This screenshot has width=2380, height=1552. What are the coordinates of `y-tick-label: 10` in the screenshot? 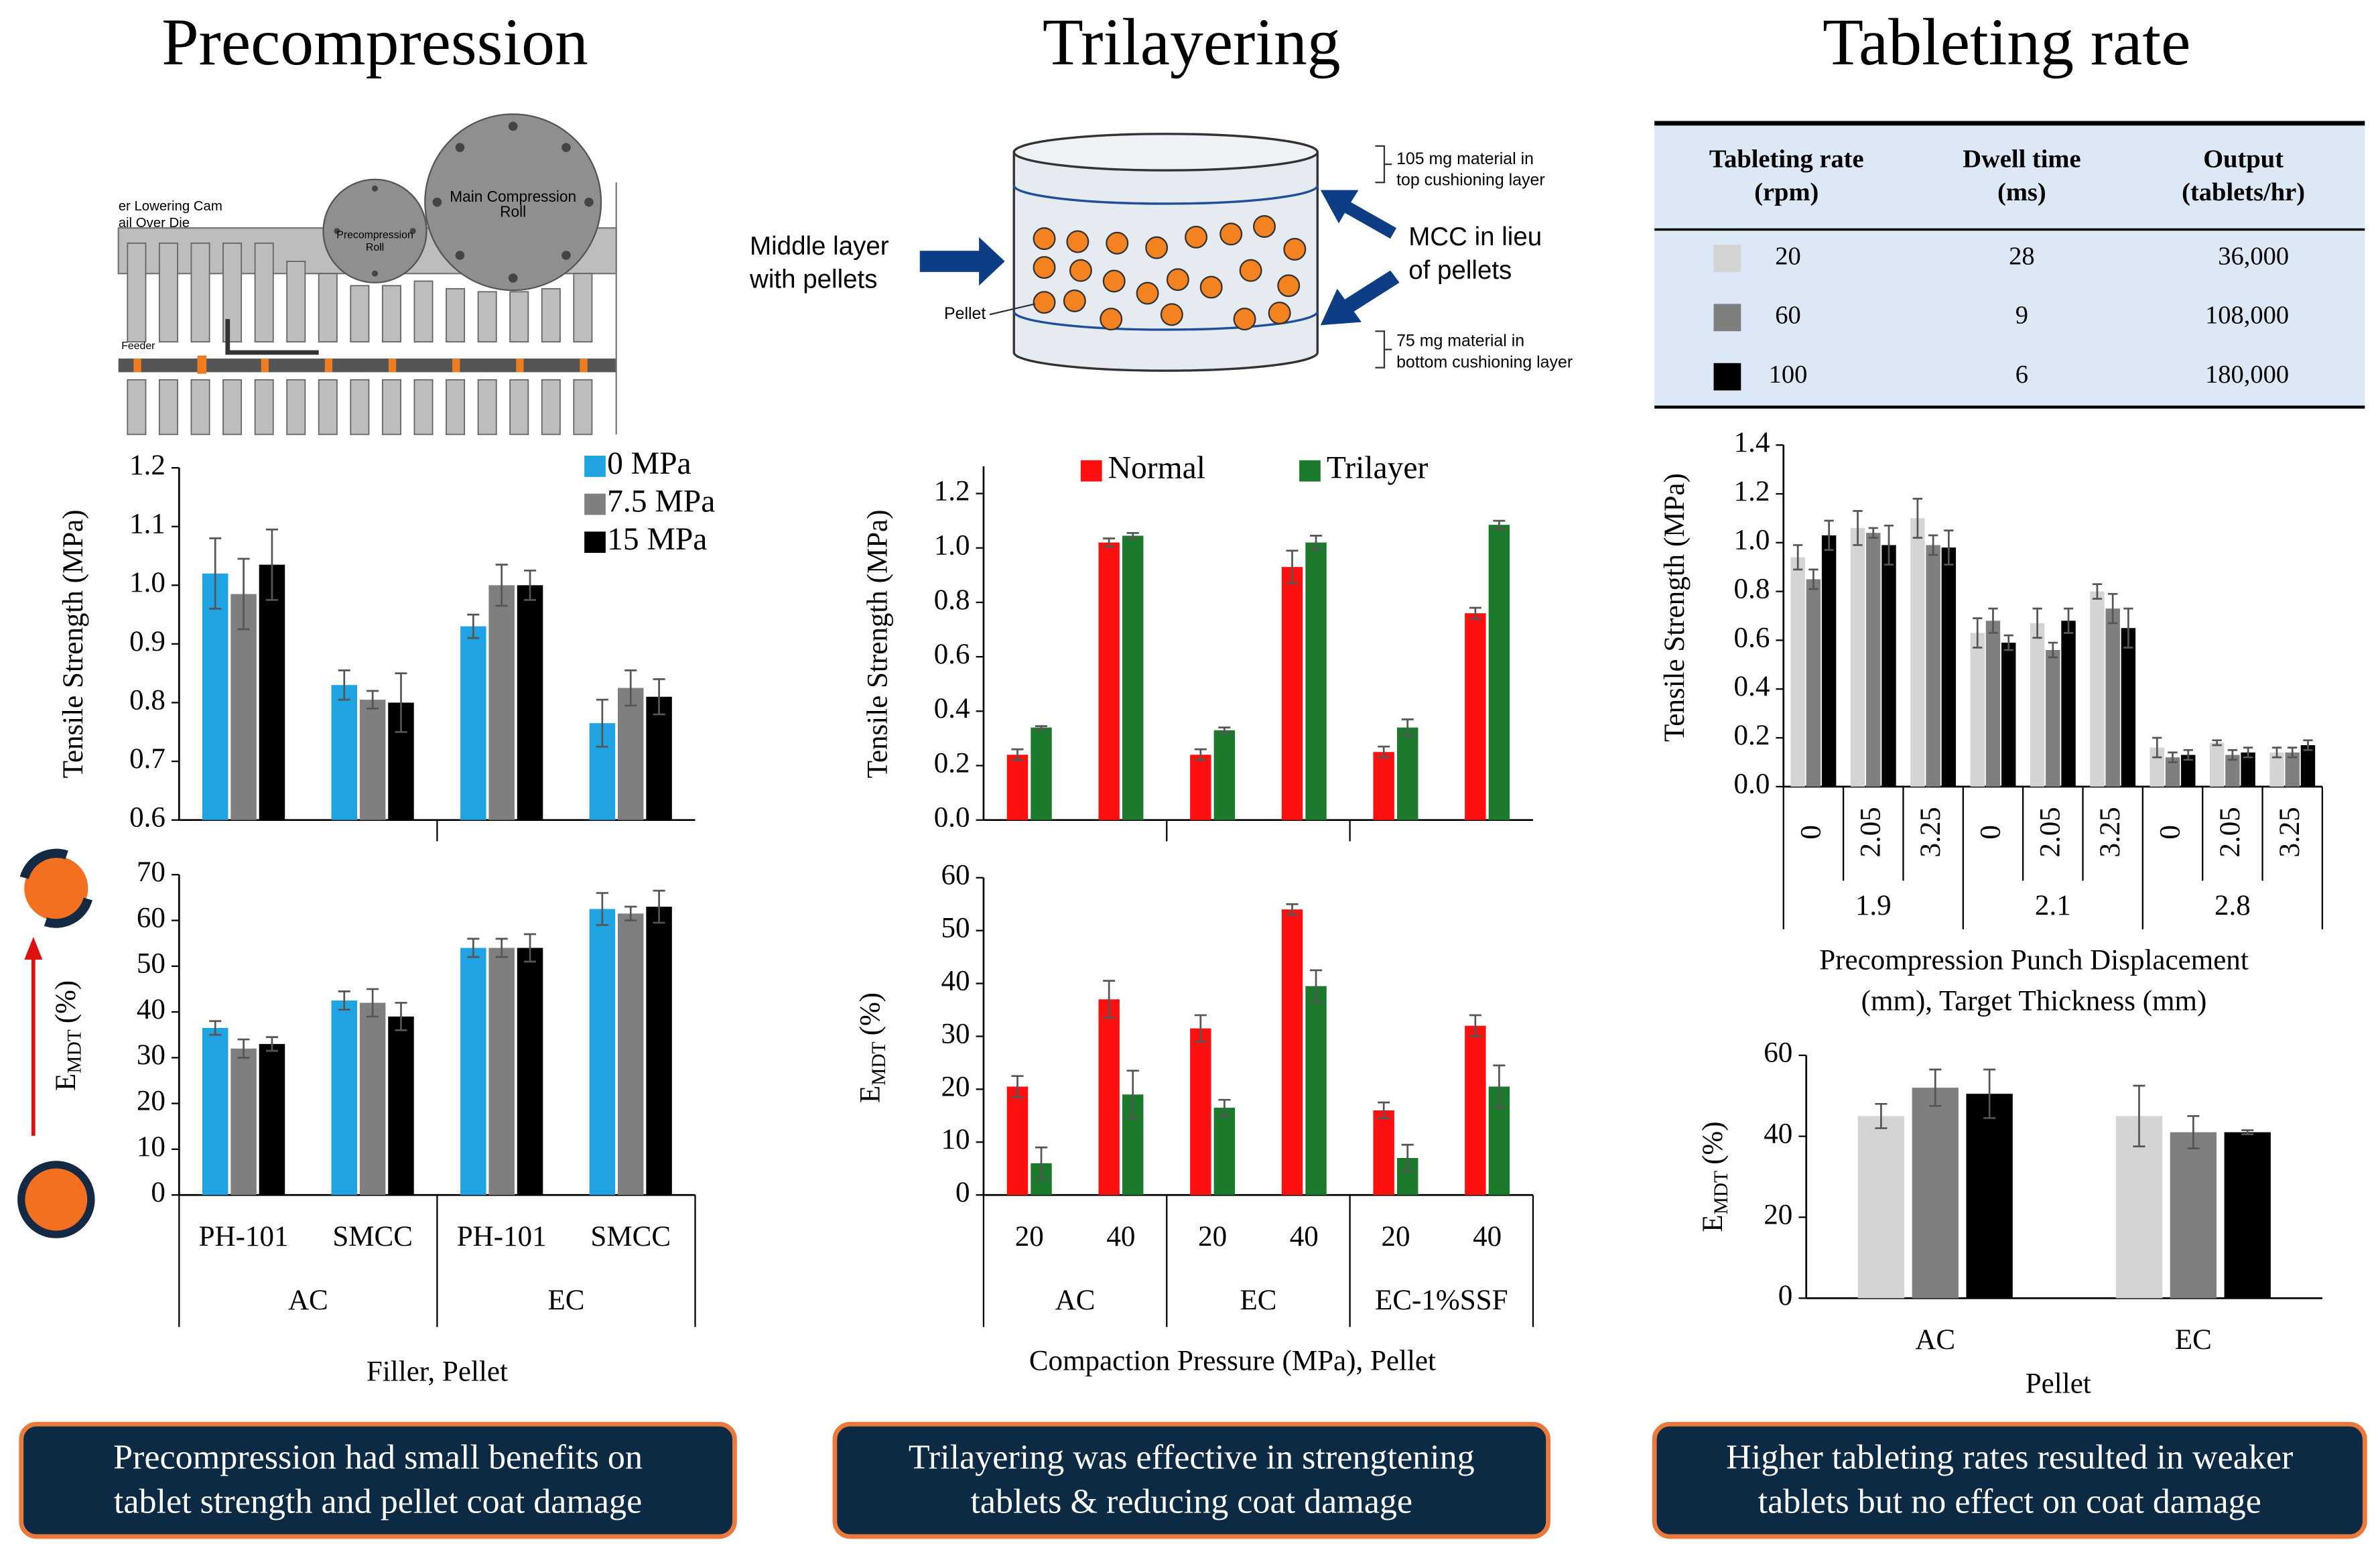 It's located at (955, 1139).